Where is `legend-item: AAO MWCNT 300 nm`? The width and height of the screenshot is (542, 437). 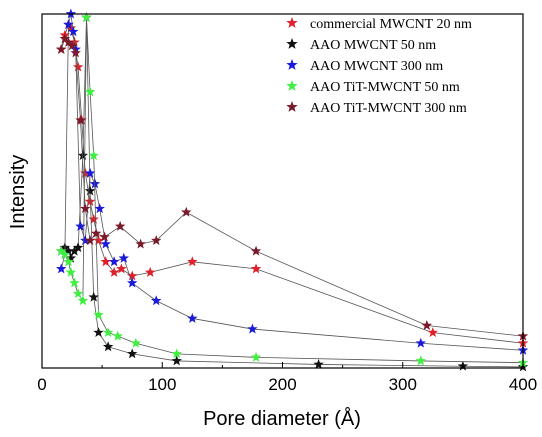
legend-item: AAO MWCNT 300 nm is located at coordinates (364, 66).